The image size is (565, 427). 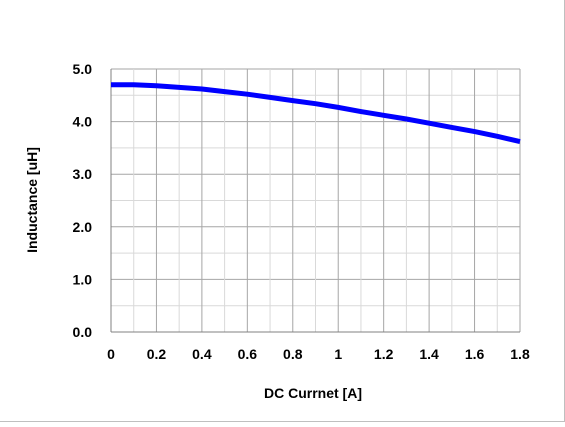 I want to click on y-tick-label: 0.0, so click(x=83, y=332).